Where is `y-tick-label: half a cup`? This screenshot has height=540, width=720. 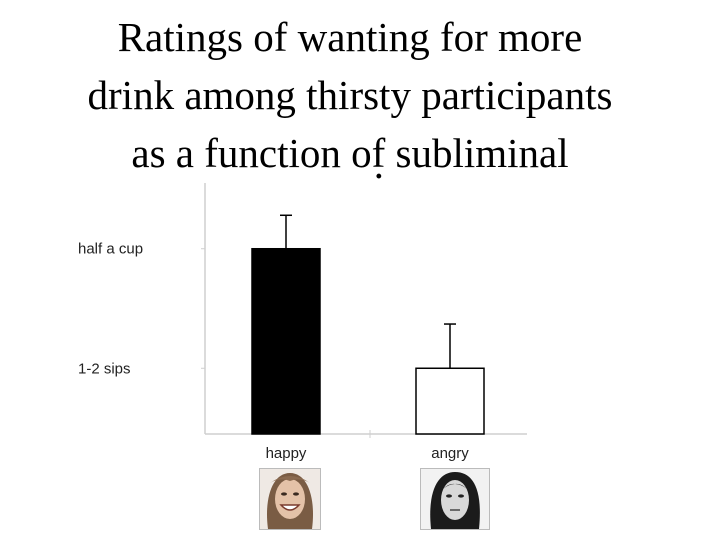 y-tick-label: half a cup is located at coordinates (110, 249).